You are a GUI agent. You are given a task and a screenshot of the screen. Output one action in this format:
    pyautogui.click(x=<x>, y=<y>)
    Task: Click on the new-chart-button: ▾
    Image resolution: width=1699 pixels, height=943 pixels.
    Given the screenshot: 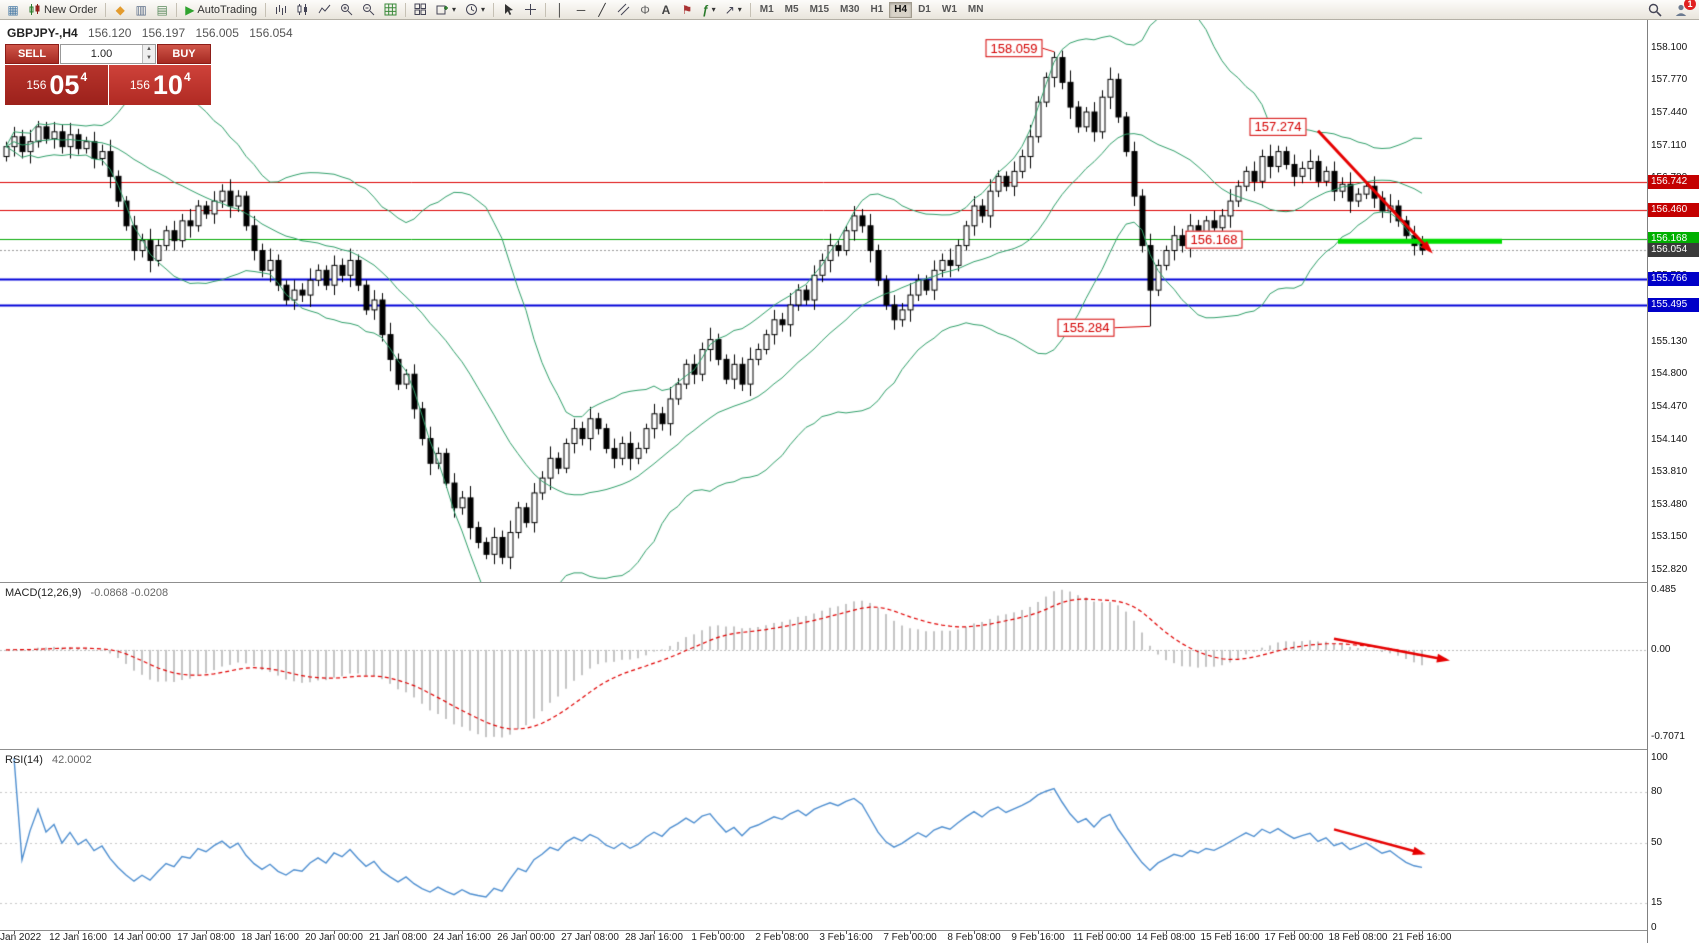 What is the action you would take?
    pyautogui.click(x=446, y=10)
    